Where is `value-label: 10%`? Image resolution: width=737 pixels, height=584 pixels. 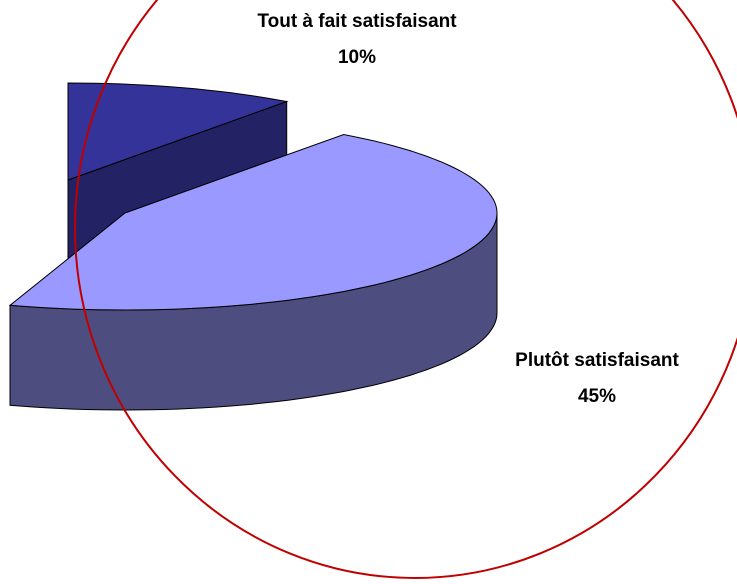
value-label: 10% is located at coordinates (357, 57).